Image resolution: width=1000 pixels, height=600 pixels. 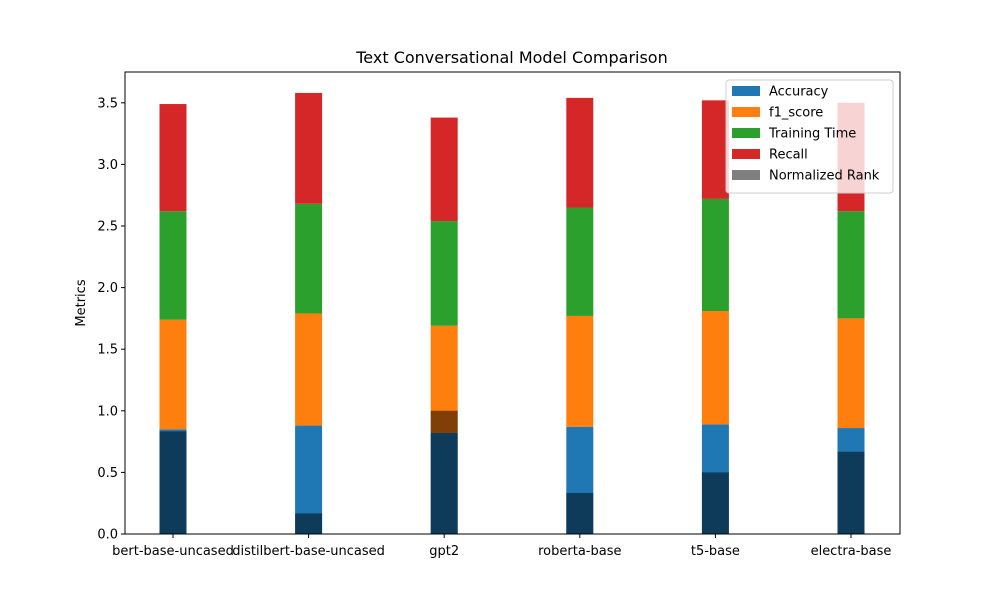 What do you see at coordinates (107, 350) in the screenshot?
I see `y-tick-label: 1.5` at bounding box center [107, 350].